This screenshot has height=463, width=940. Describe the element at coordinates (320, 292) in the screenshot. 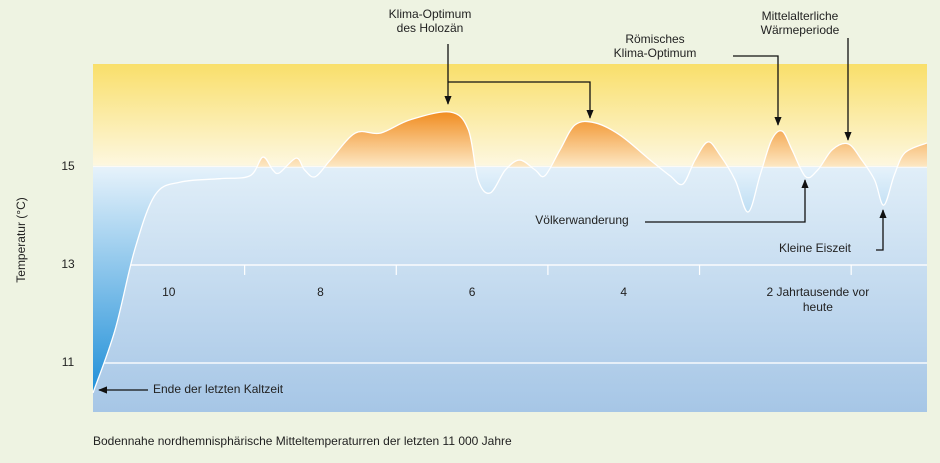

I see `x-tick-label: 8` at that location.